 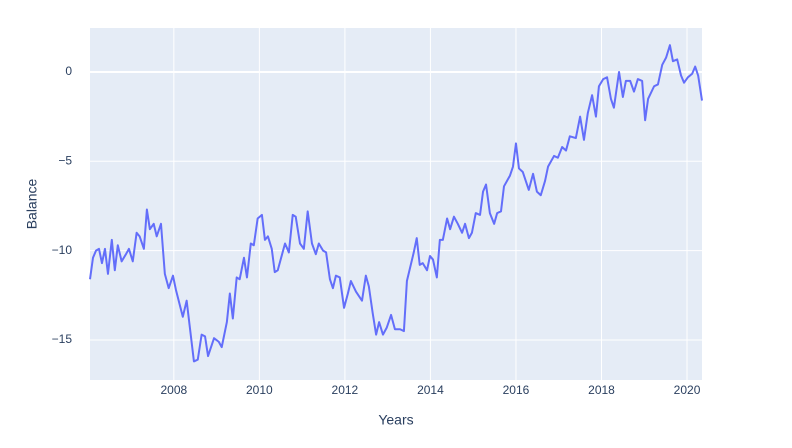 What do you see at coordinates (601, 390) in the screenshot?
I see `x-tick-label: 2018` at bounding box center [601, 390].